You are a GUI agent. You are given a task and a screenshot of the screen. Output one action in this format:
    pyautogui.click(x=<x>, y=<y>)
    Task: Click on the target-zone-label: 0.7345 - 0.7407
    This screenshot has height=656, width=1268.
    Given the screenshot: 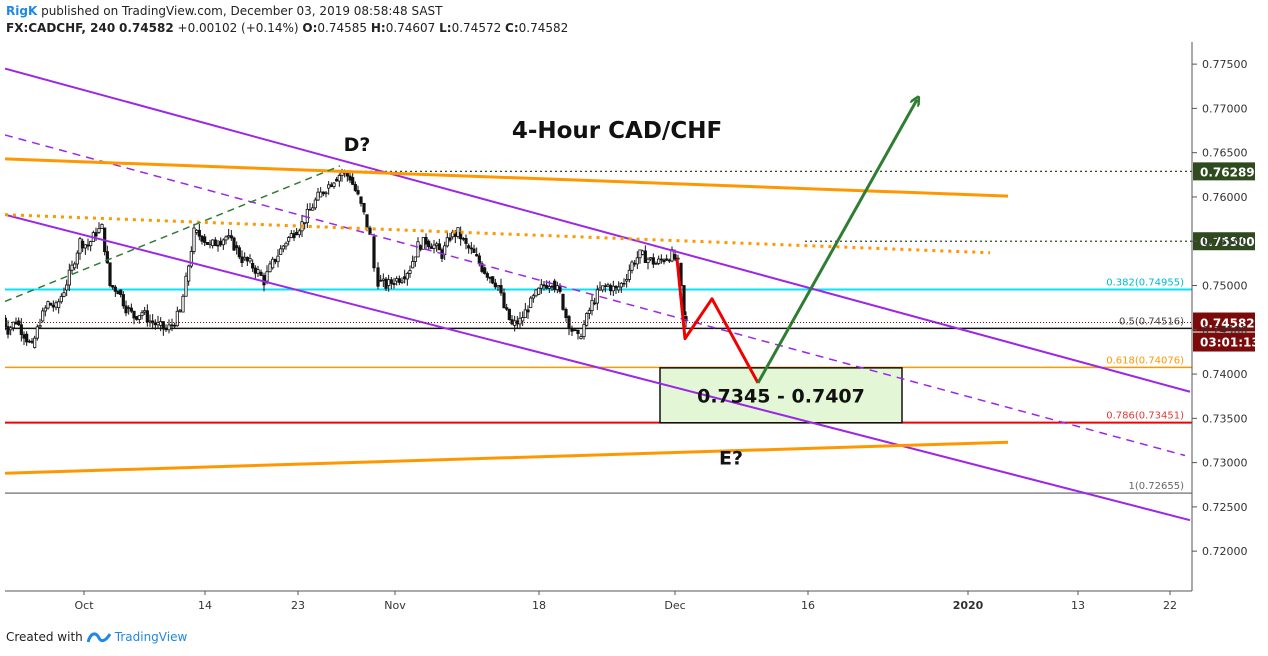 What is the action you would take?
    pyautogui.click(x=781, y=396)
    